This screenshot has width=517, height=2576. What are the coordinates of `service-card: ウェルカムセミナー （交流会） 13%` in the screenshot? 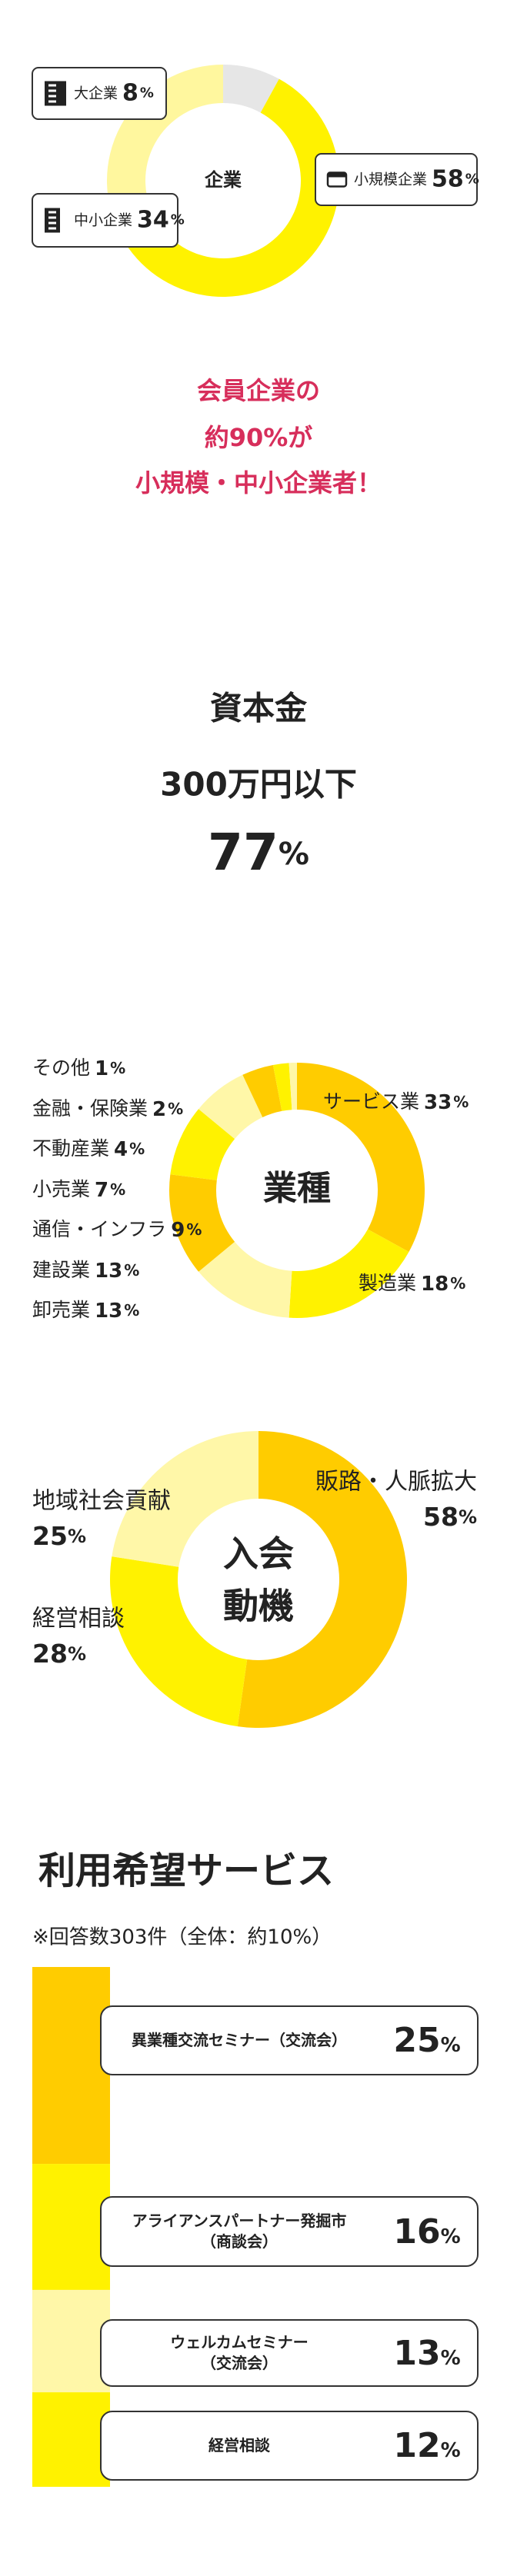 It's located at (289, 2353).